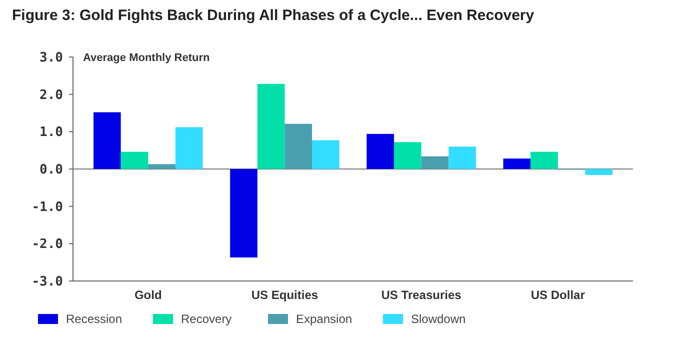 The width and height of the screenshot is (673, 356). I want to click on legend-label: Recovery, so click(206, 319).